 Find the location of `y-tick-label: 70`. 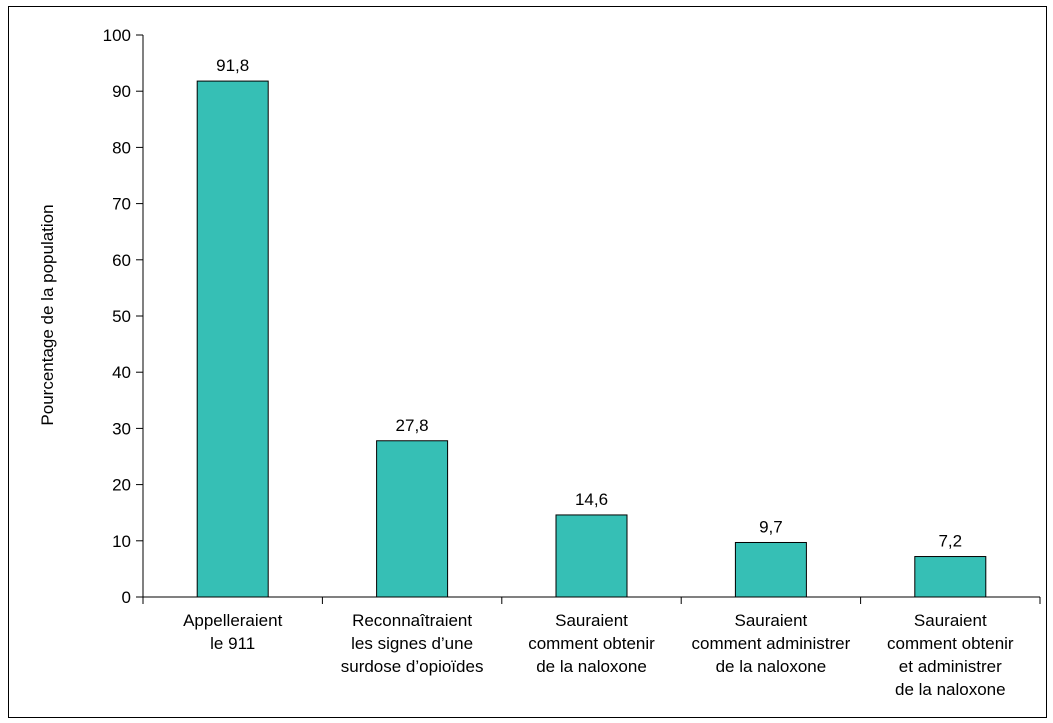

y-tick-label: 70 is located at coordinates (121, 204).